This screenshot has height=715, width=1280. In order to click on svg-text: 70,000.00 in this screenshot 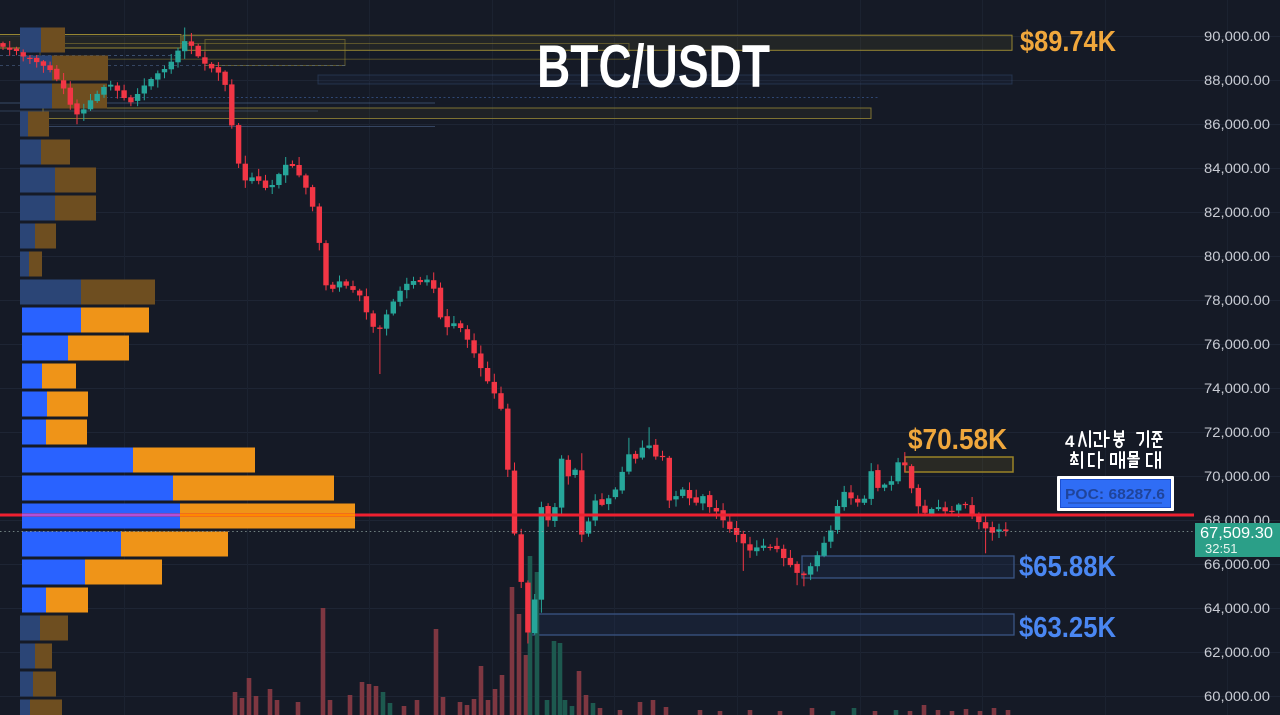, I will do `click(1237, 476)`.